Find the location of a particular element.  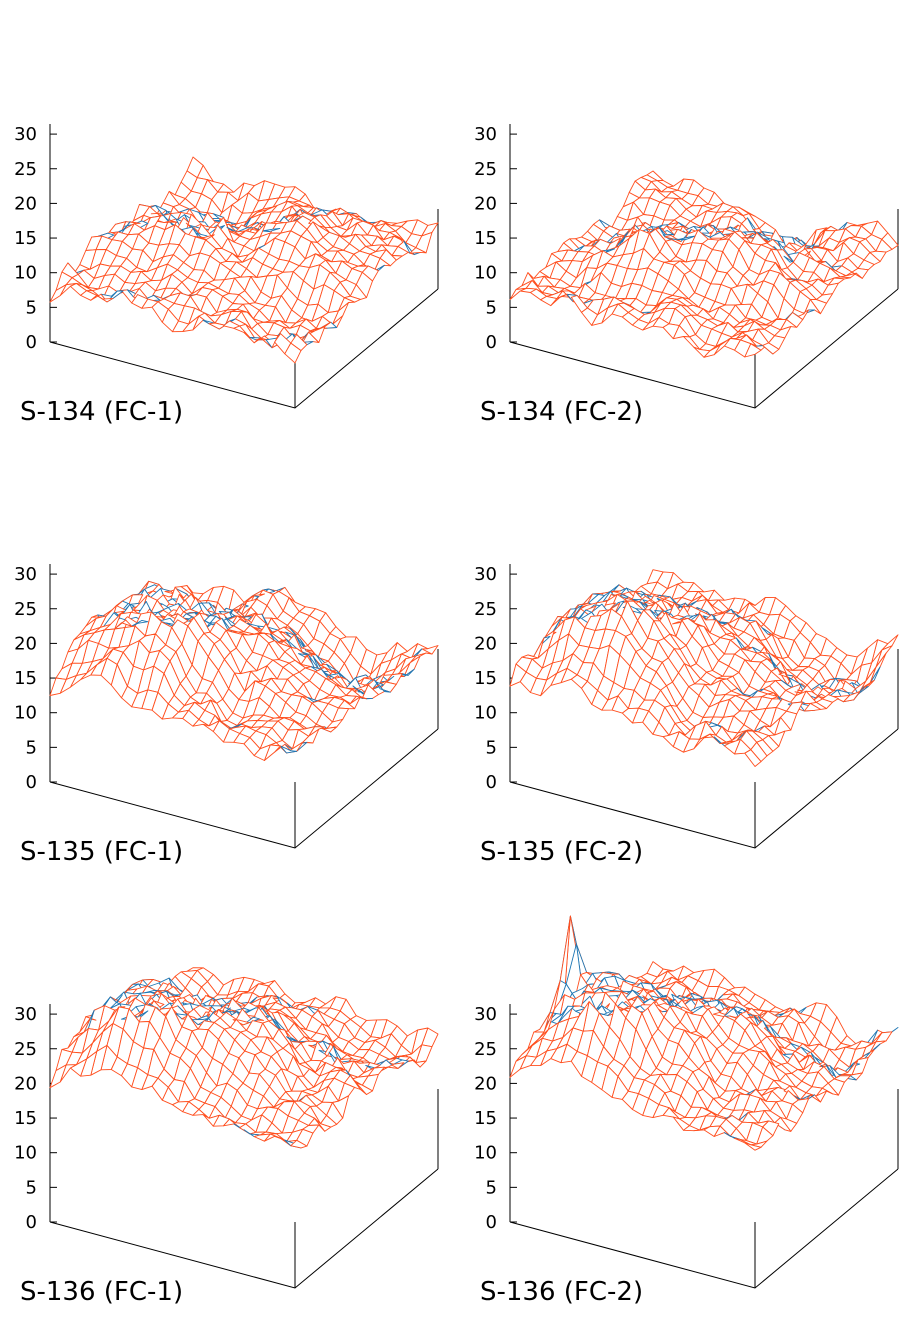

panel-title: S-134 (FC-2) is located at coordinates (561, 412).